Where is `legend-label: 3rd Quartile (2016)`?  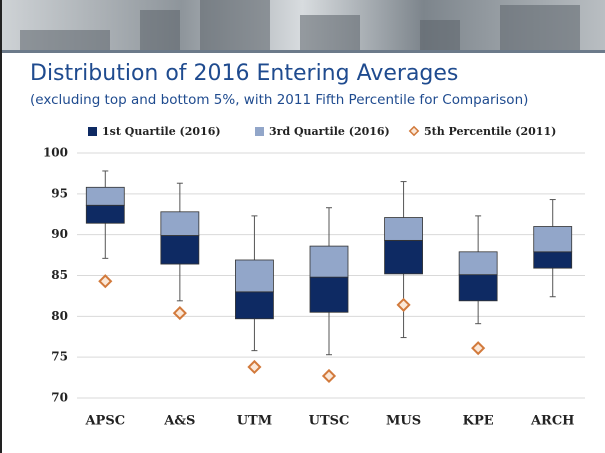 legend-label: 3rd Quartile (2016) is located at coordinates (329, 131).